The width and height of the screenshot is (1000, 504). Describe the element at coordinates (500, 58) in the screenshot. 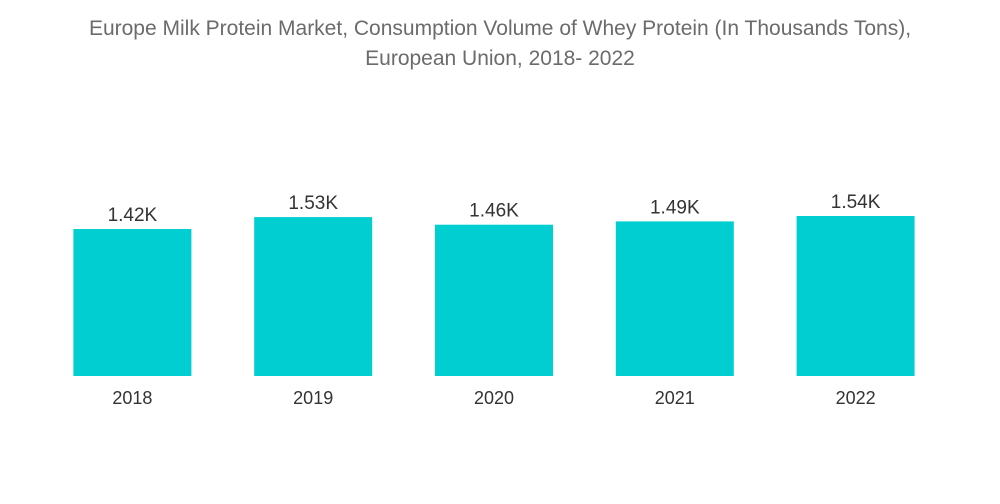

I see `chart-title-line-2: European Union, 2018- 2022` at that location.